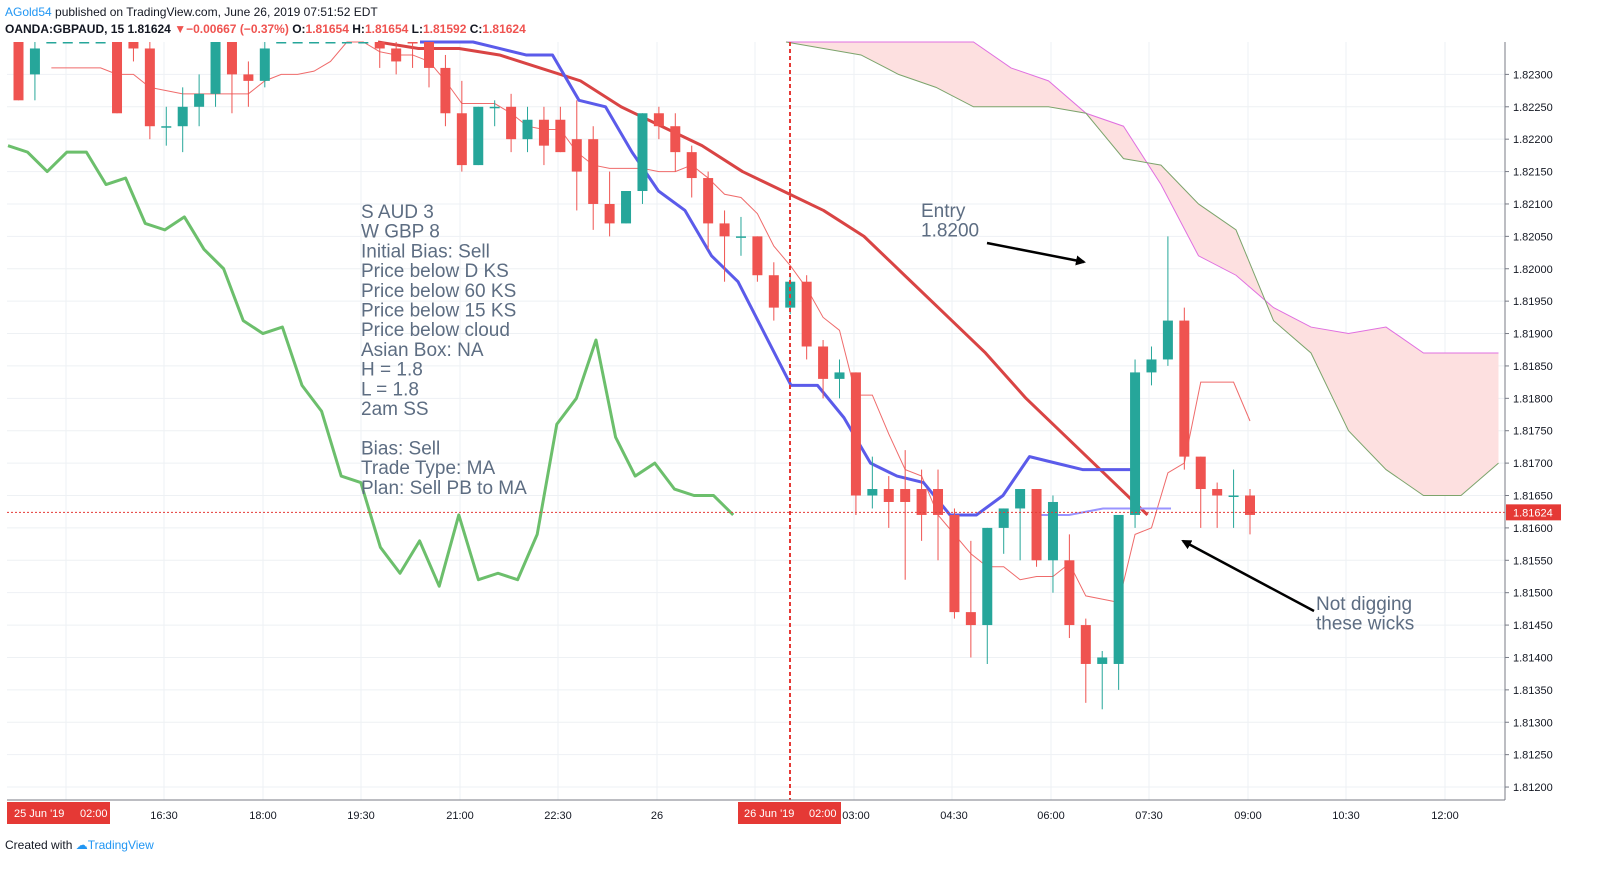 The image size is (1599, 882). What do you see at coordinates (400, 232) in the screenshot?
I see `annotation-line: W GBP 8` at bounding box center [400, 232].